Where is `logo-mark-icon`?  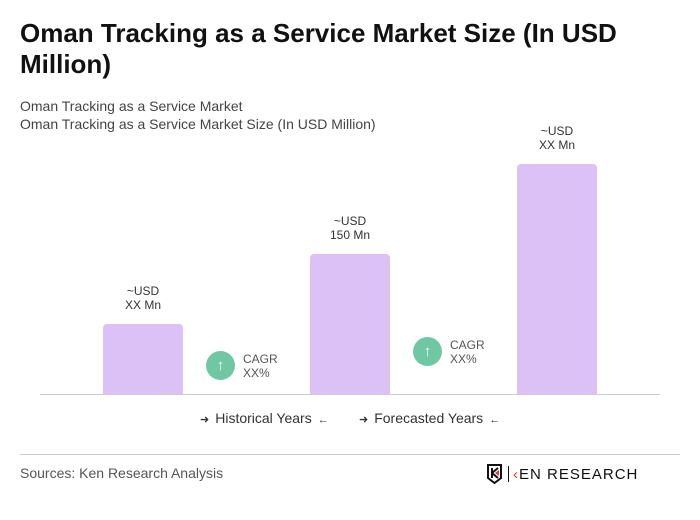
logo-mark-icon is located at coordinates (494, 474).